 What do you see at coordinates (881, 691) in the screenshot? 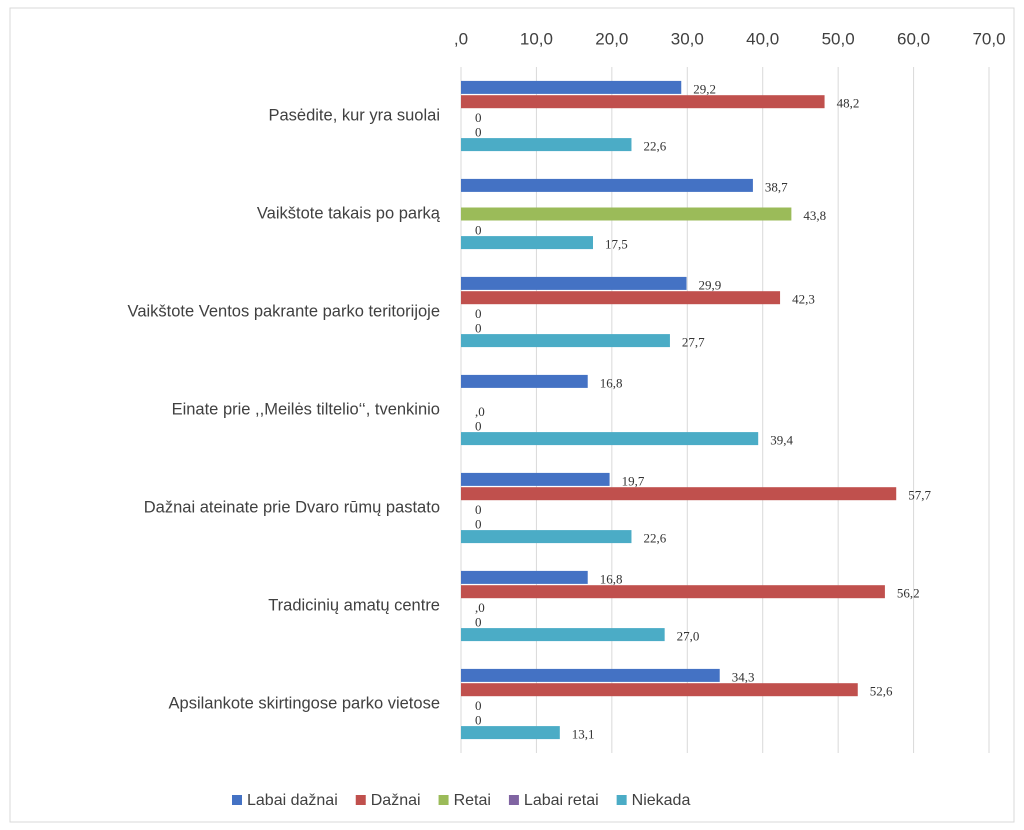
I see `value-label: 52,6` at bounding box center [881, 691].